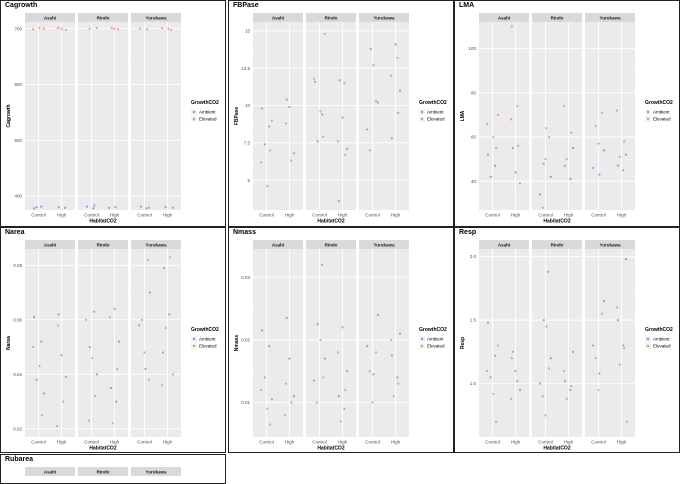 This screenshot has height=484, width=680. Describe the element at coordinates (18, 28) in the screenshot. I see `y-tick-label: 700` at that location.